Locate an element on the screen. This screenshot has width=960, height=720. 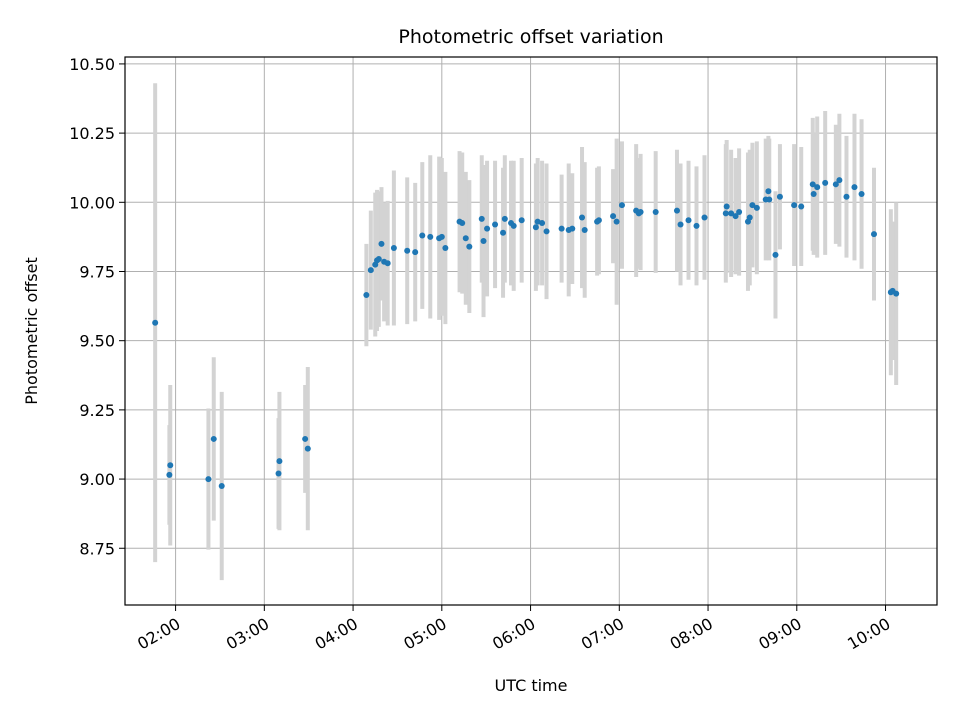
y-tick-label: 9.50 is located at coordinates (97, 341).